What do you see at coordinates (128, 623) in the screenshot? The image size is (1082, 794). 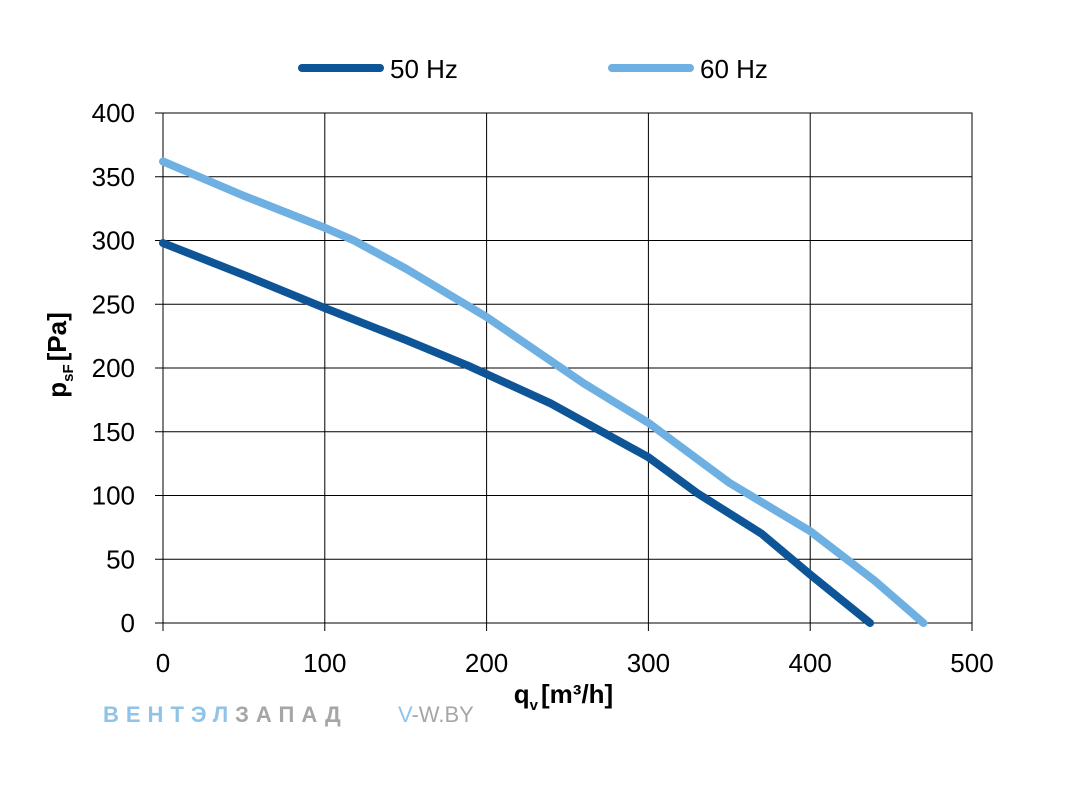 I see `y-tick-label: 0` at bounding box center [128, 623].